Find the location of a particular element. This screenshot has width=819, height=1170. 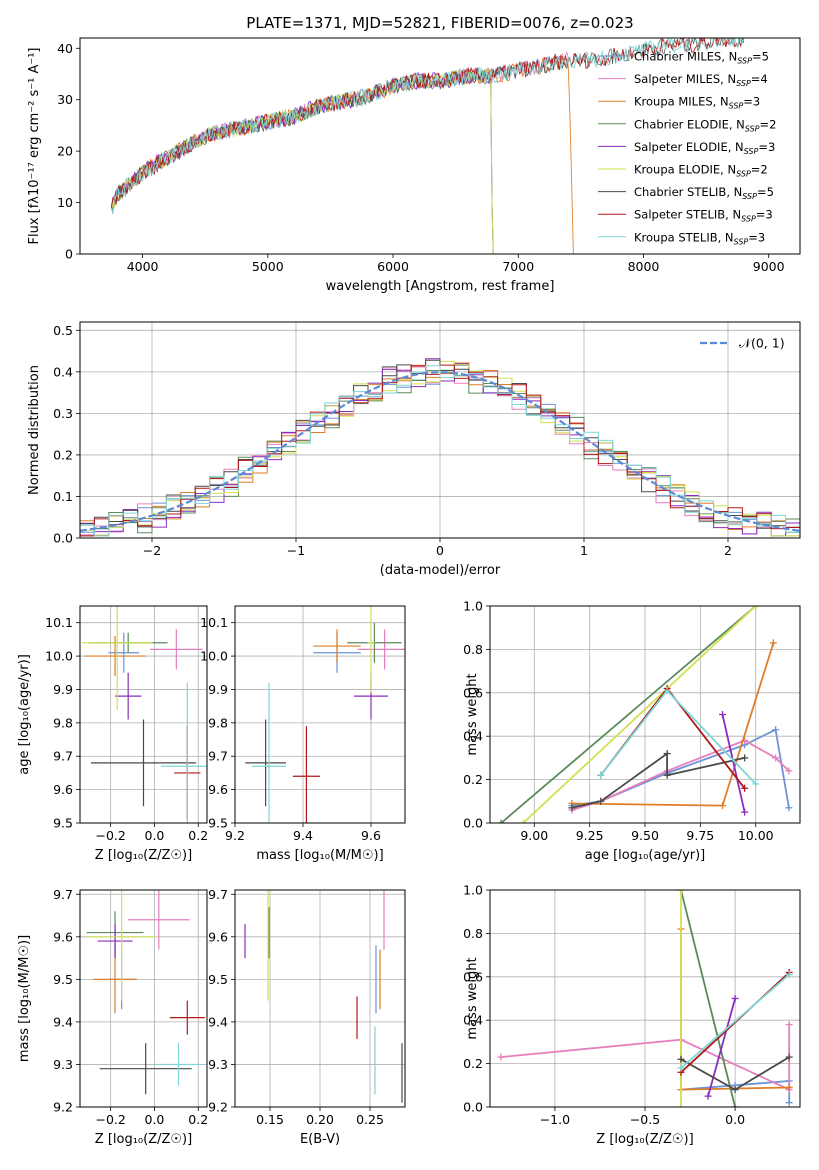

x-tick-label: 9.4 is located at coordinates (303, 835).